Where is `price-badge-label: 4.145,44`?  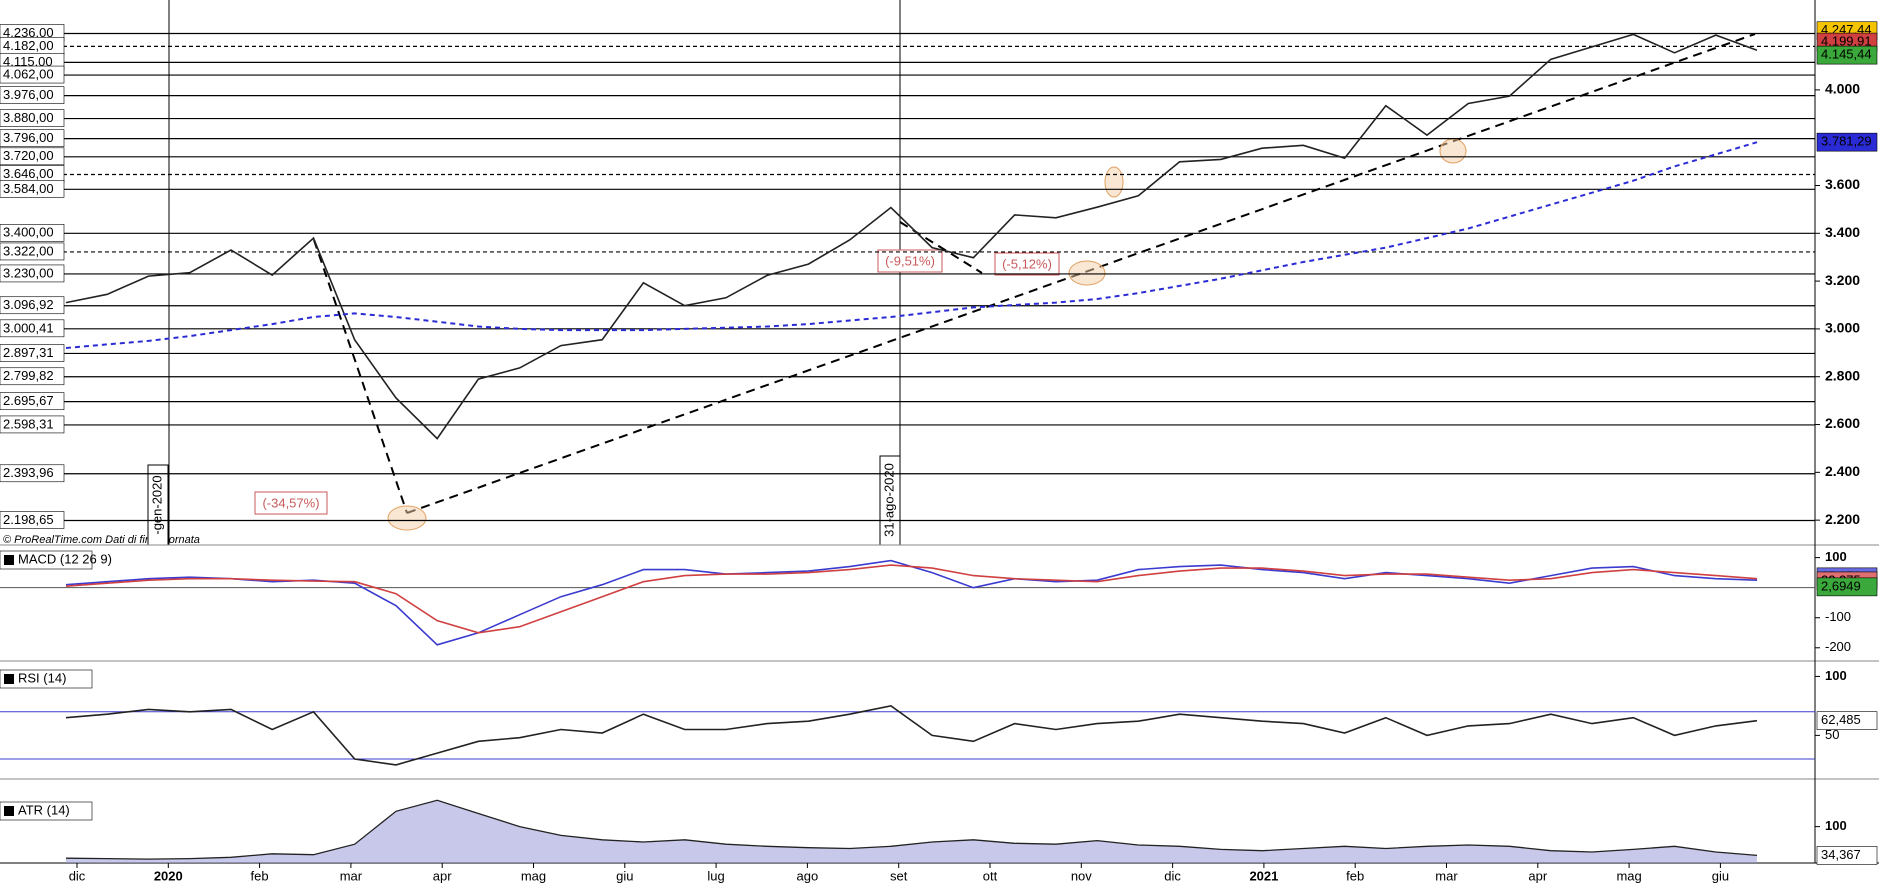
price-badge-label: 4.145,44 is located at coordinates (1846, 54).